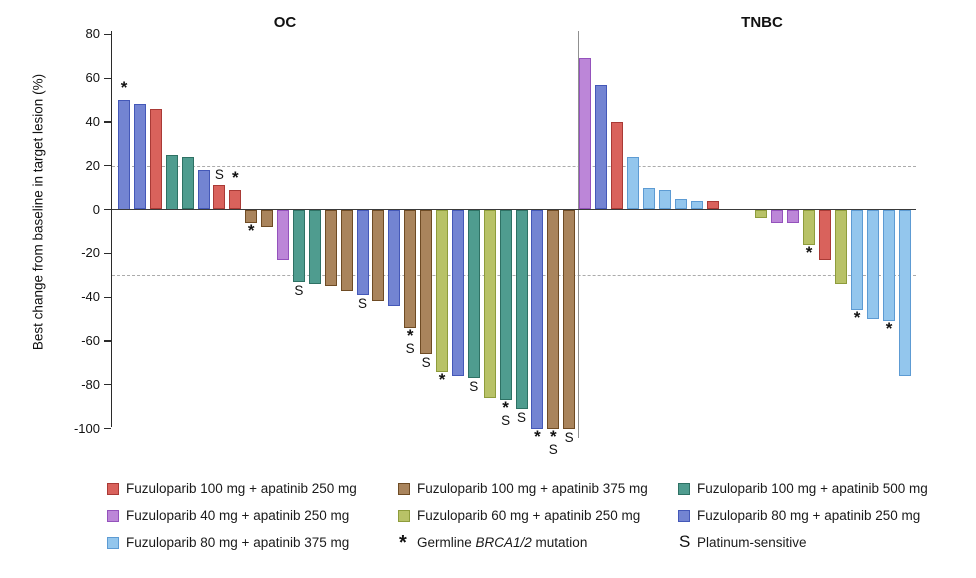 This screenshot has width=976, height=578. Describe the element at coordinates (92, 78) in the screenshot. I see `y-tick-label: 60` at that location.